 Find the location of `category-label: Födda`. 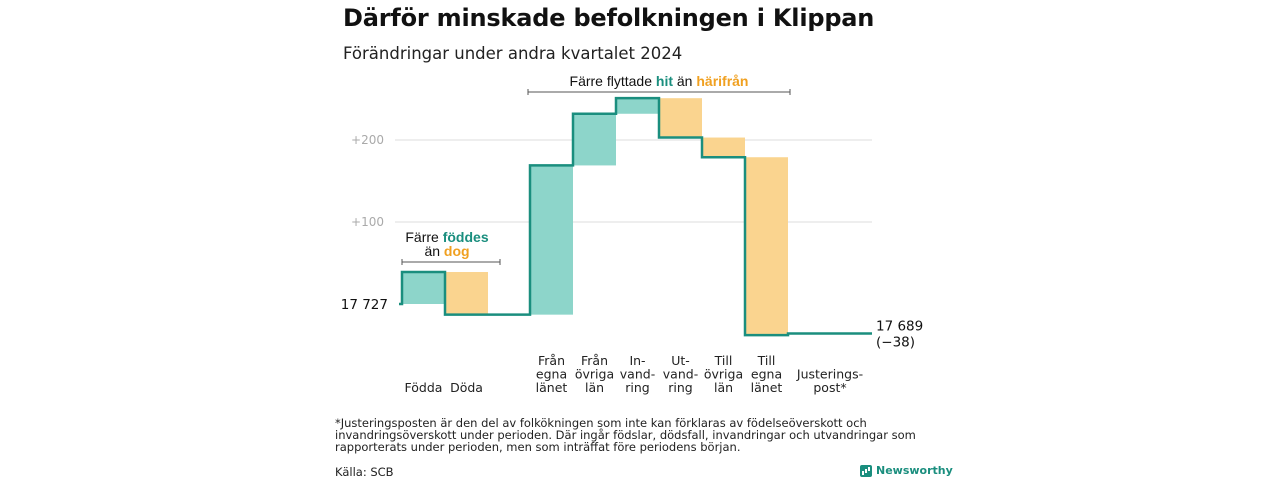

category-label: Födda is located at coordinates (424, 387).